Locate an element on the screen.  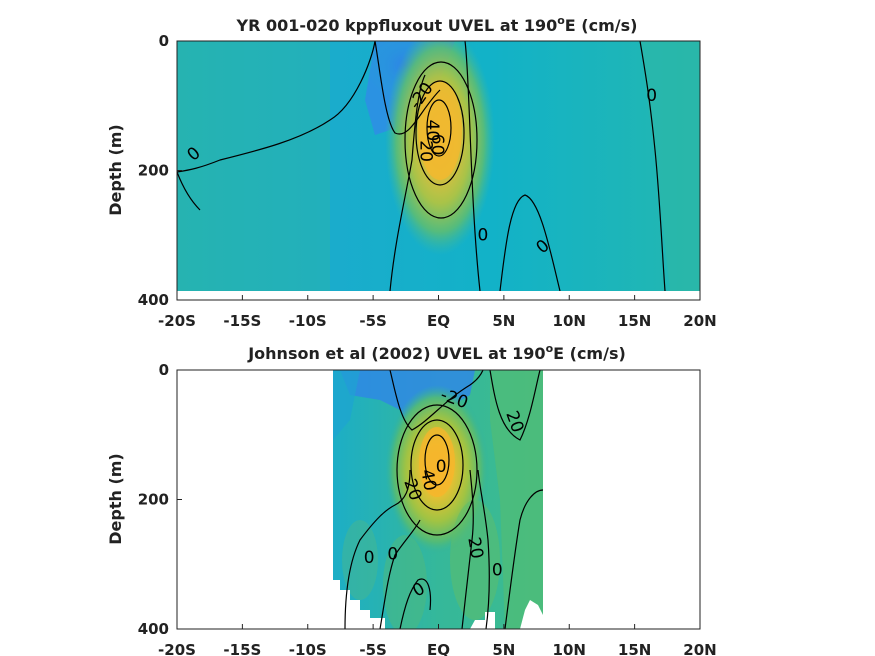
panel-2-ylabel: Depth (m) is located at coordinates (115, 499).